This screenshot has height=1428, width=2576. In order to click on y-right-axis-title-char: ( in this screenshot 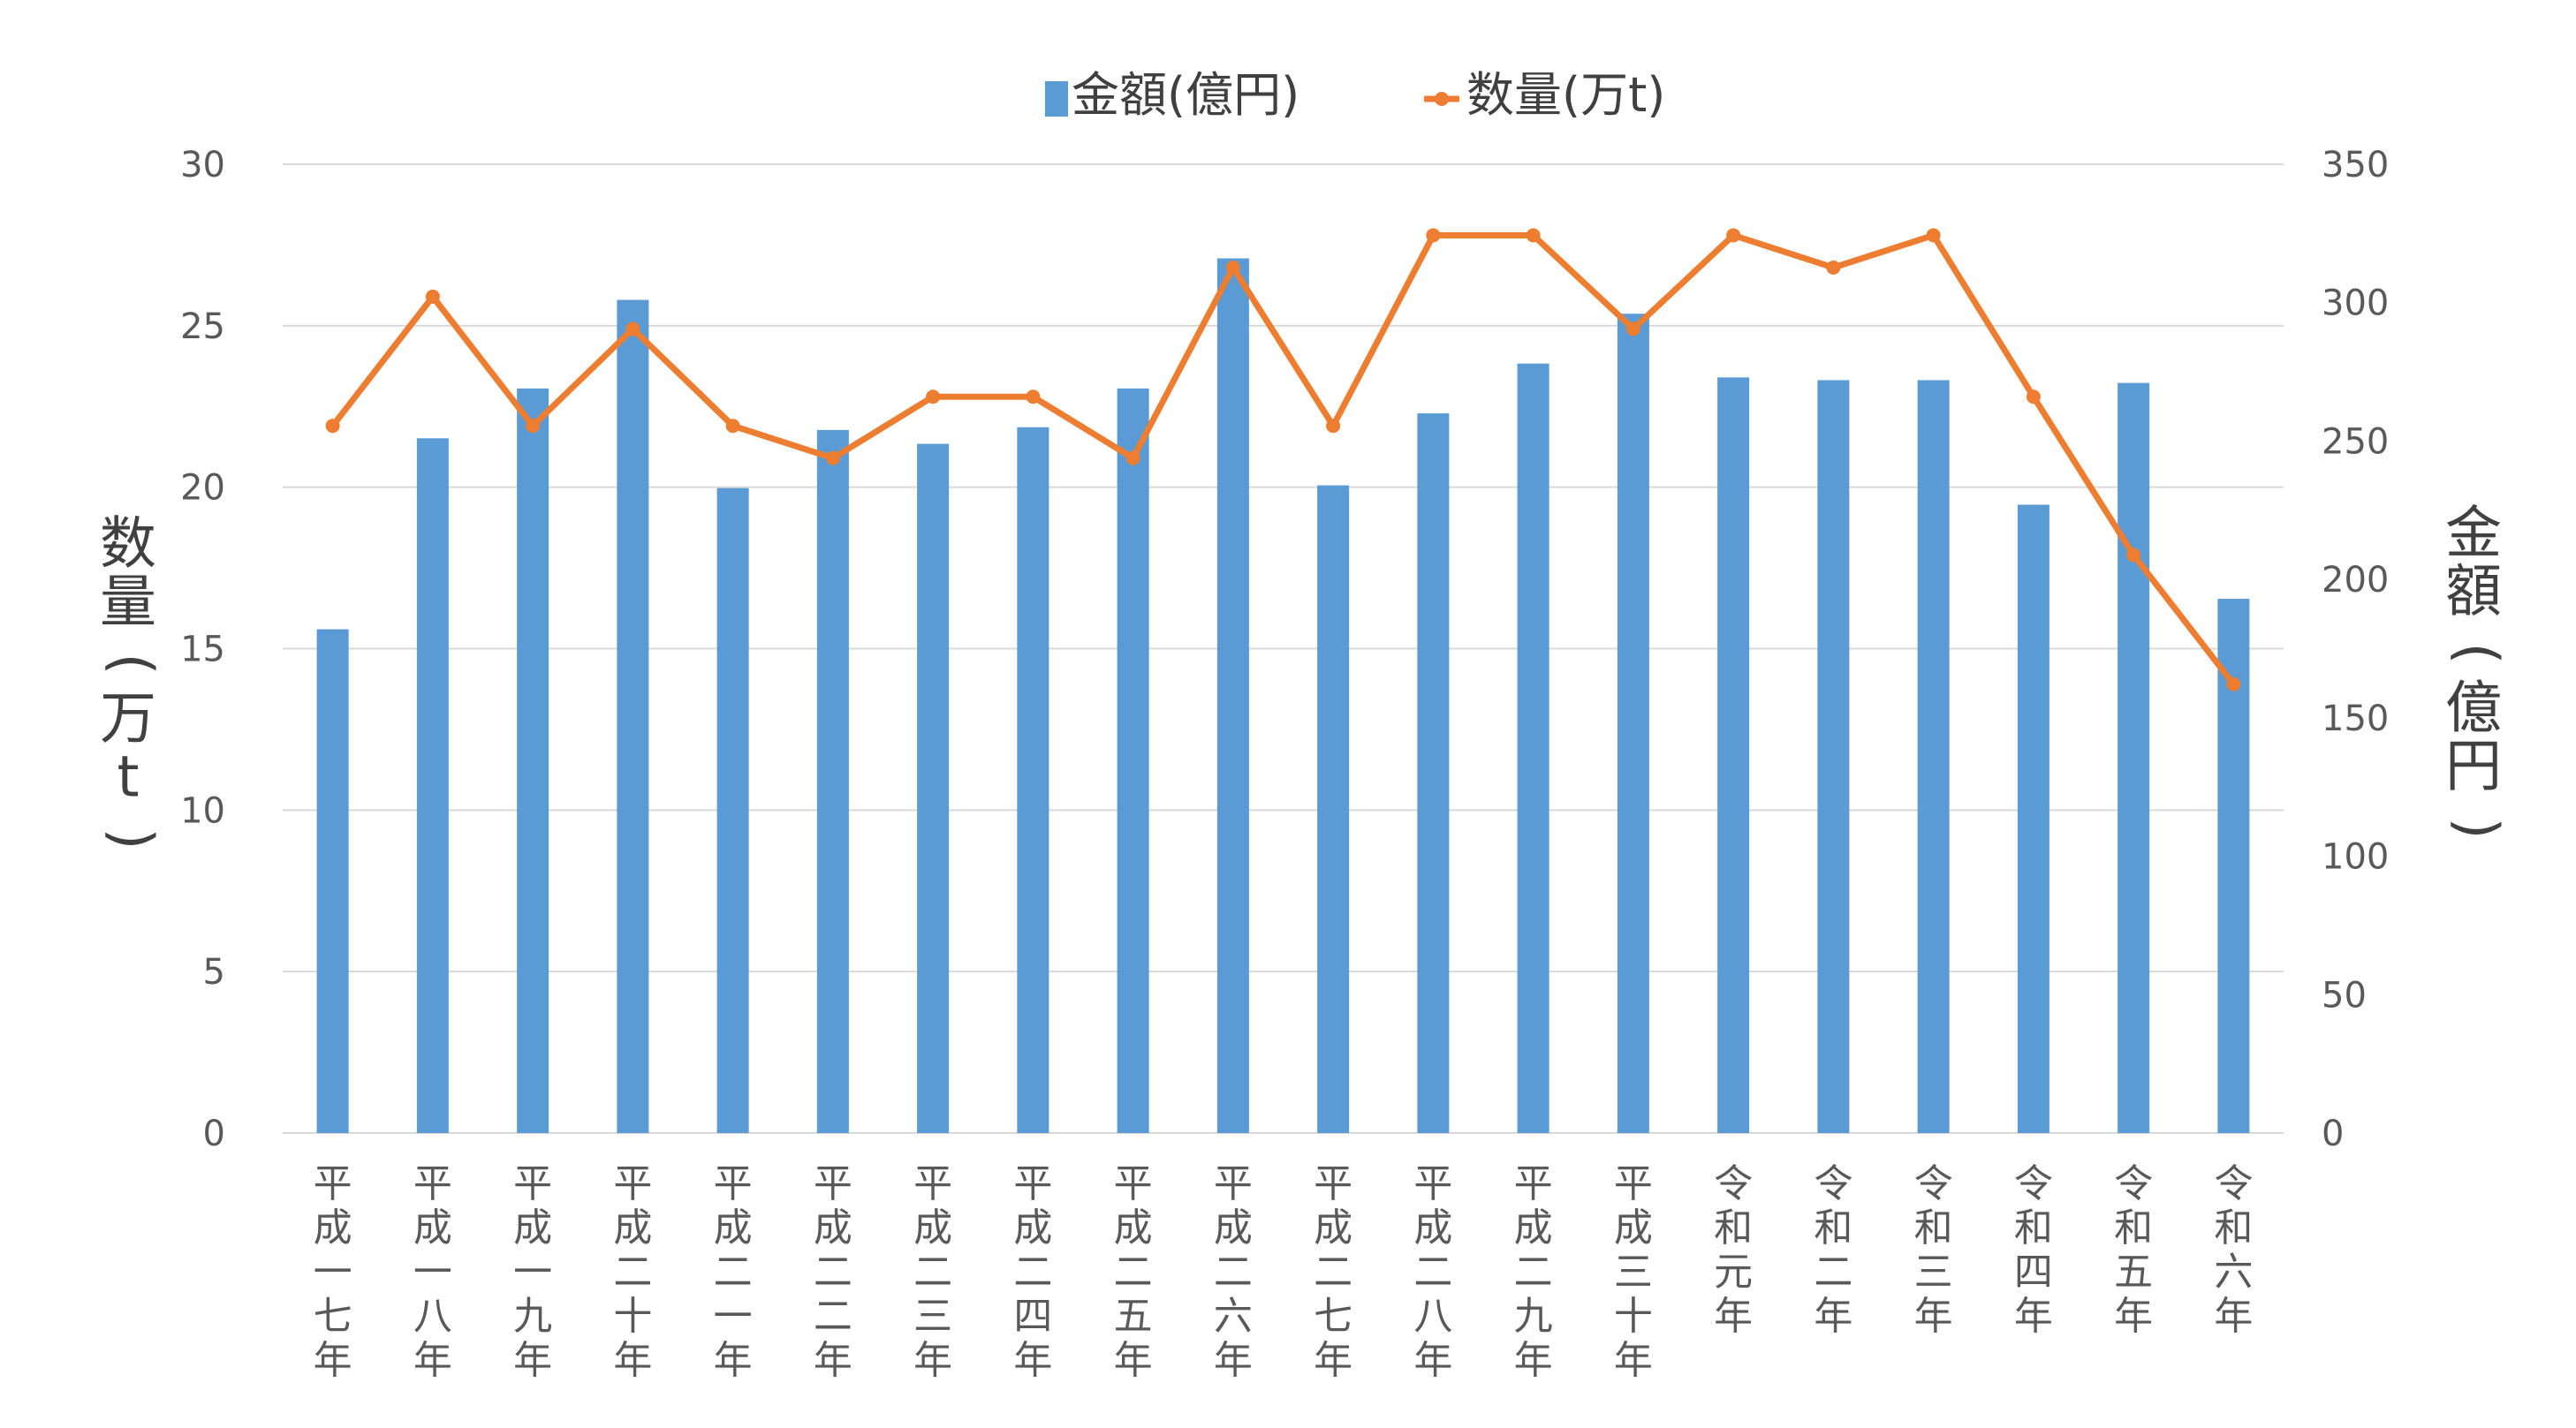, I will do `click(2476, 654)`.